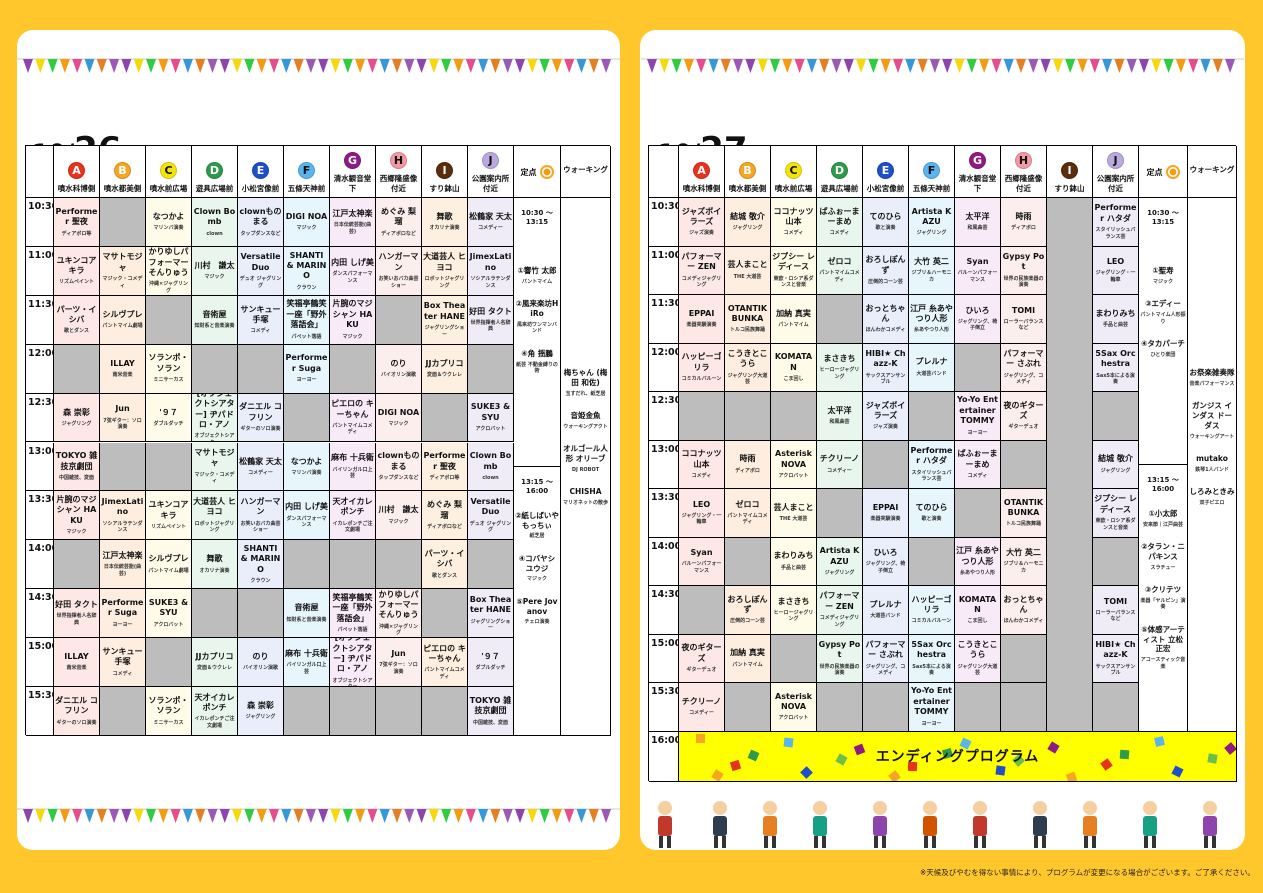  Describe the element at coordinates (1116, 464) in the screenshot. I see `performance-slot: 結城 敬介 ジャグリング` at that location.